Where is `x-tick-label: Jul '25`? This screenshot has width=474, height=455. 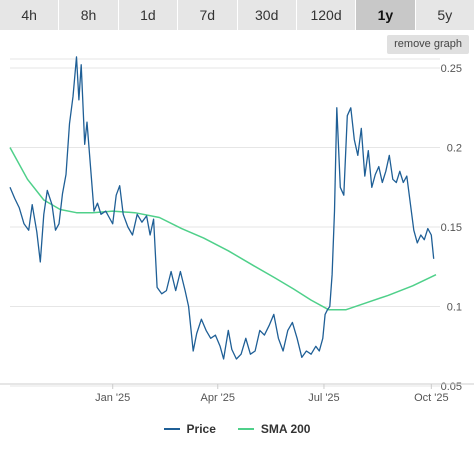 x-tick-label: Jul '25 is located at coordinates (323, 398).